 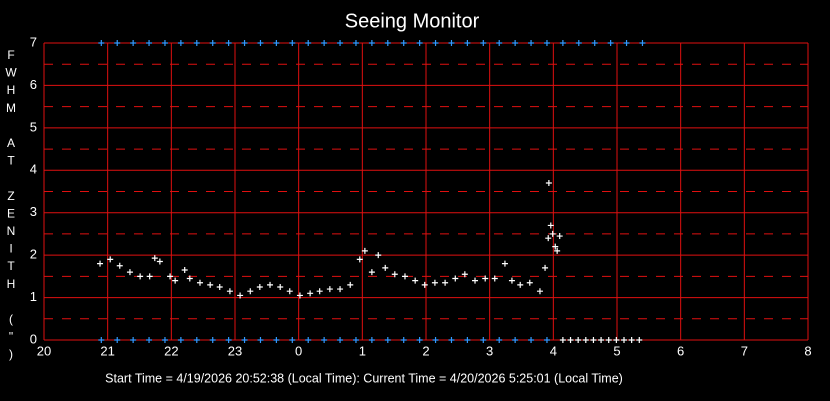 I want to click on y-tick-label: 0, so click(x=33, y=338).